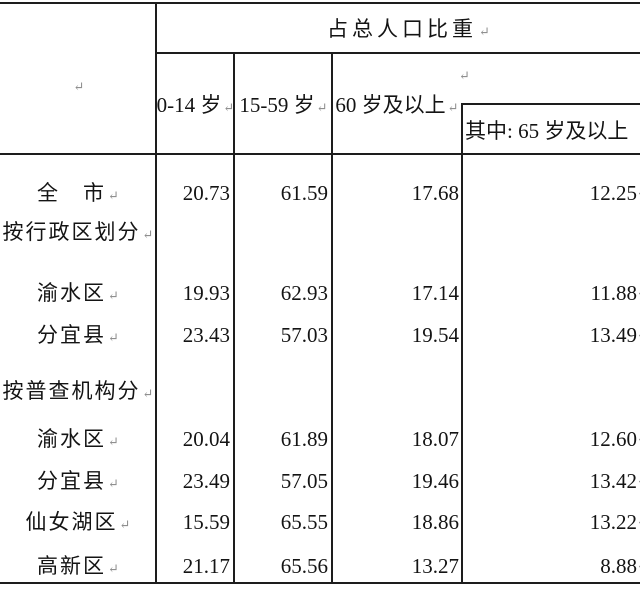 The width and height of the screenshot is (640, 589). Describe the element at coordinates (320, 583) in the screenshot. I see `border-bottom` at that location.